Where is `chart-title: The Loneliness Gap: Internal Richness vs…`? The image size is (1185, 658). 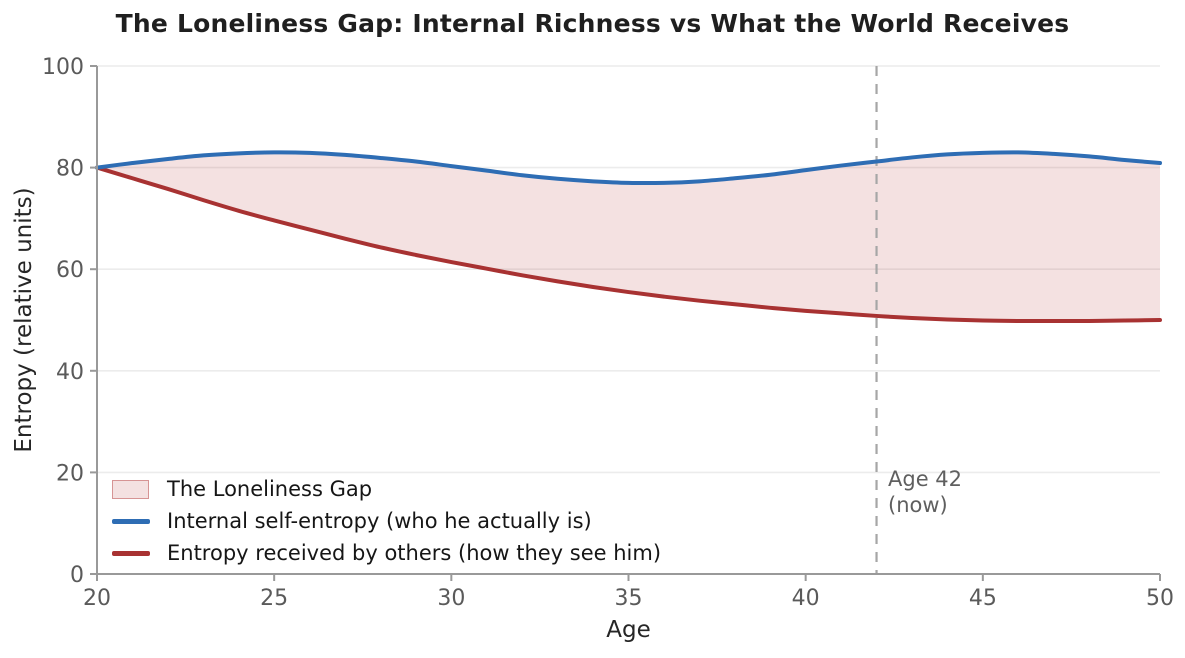 chart-title: The Loneliness Gap: Internal Richness vs… is located at coordinates (592, 23).